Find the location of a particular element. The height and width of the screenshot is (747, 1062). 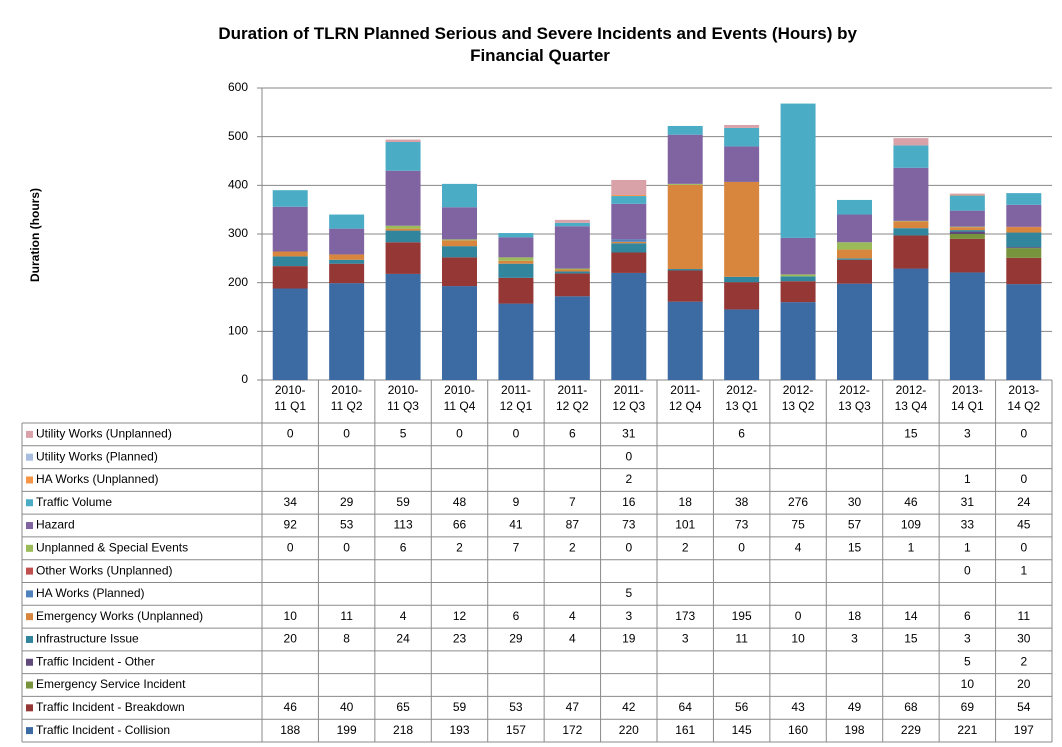

table-value: 11 is located at coordinates (346, 616).